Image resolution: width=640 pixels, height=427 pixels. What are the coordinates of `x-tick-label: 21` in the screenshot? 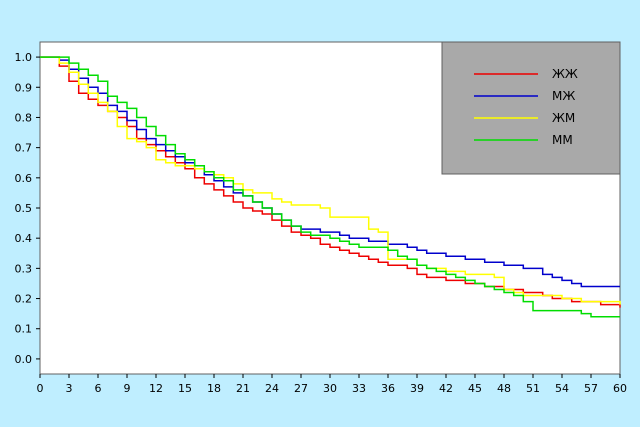 It's located at (243, 388).